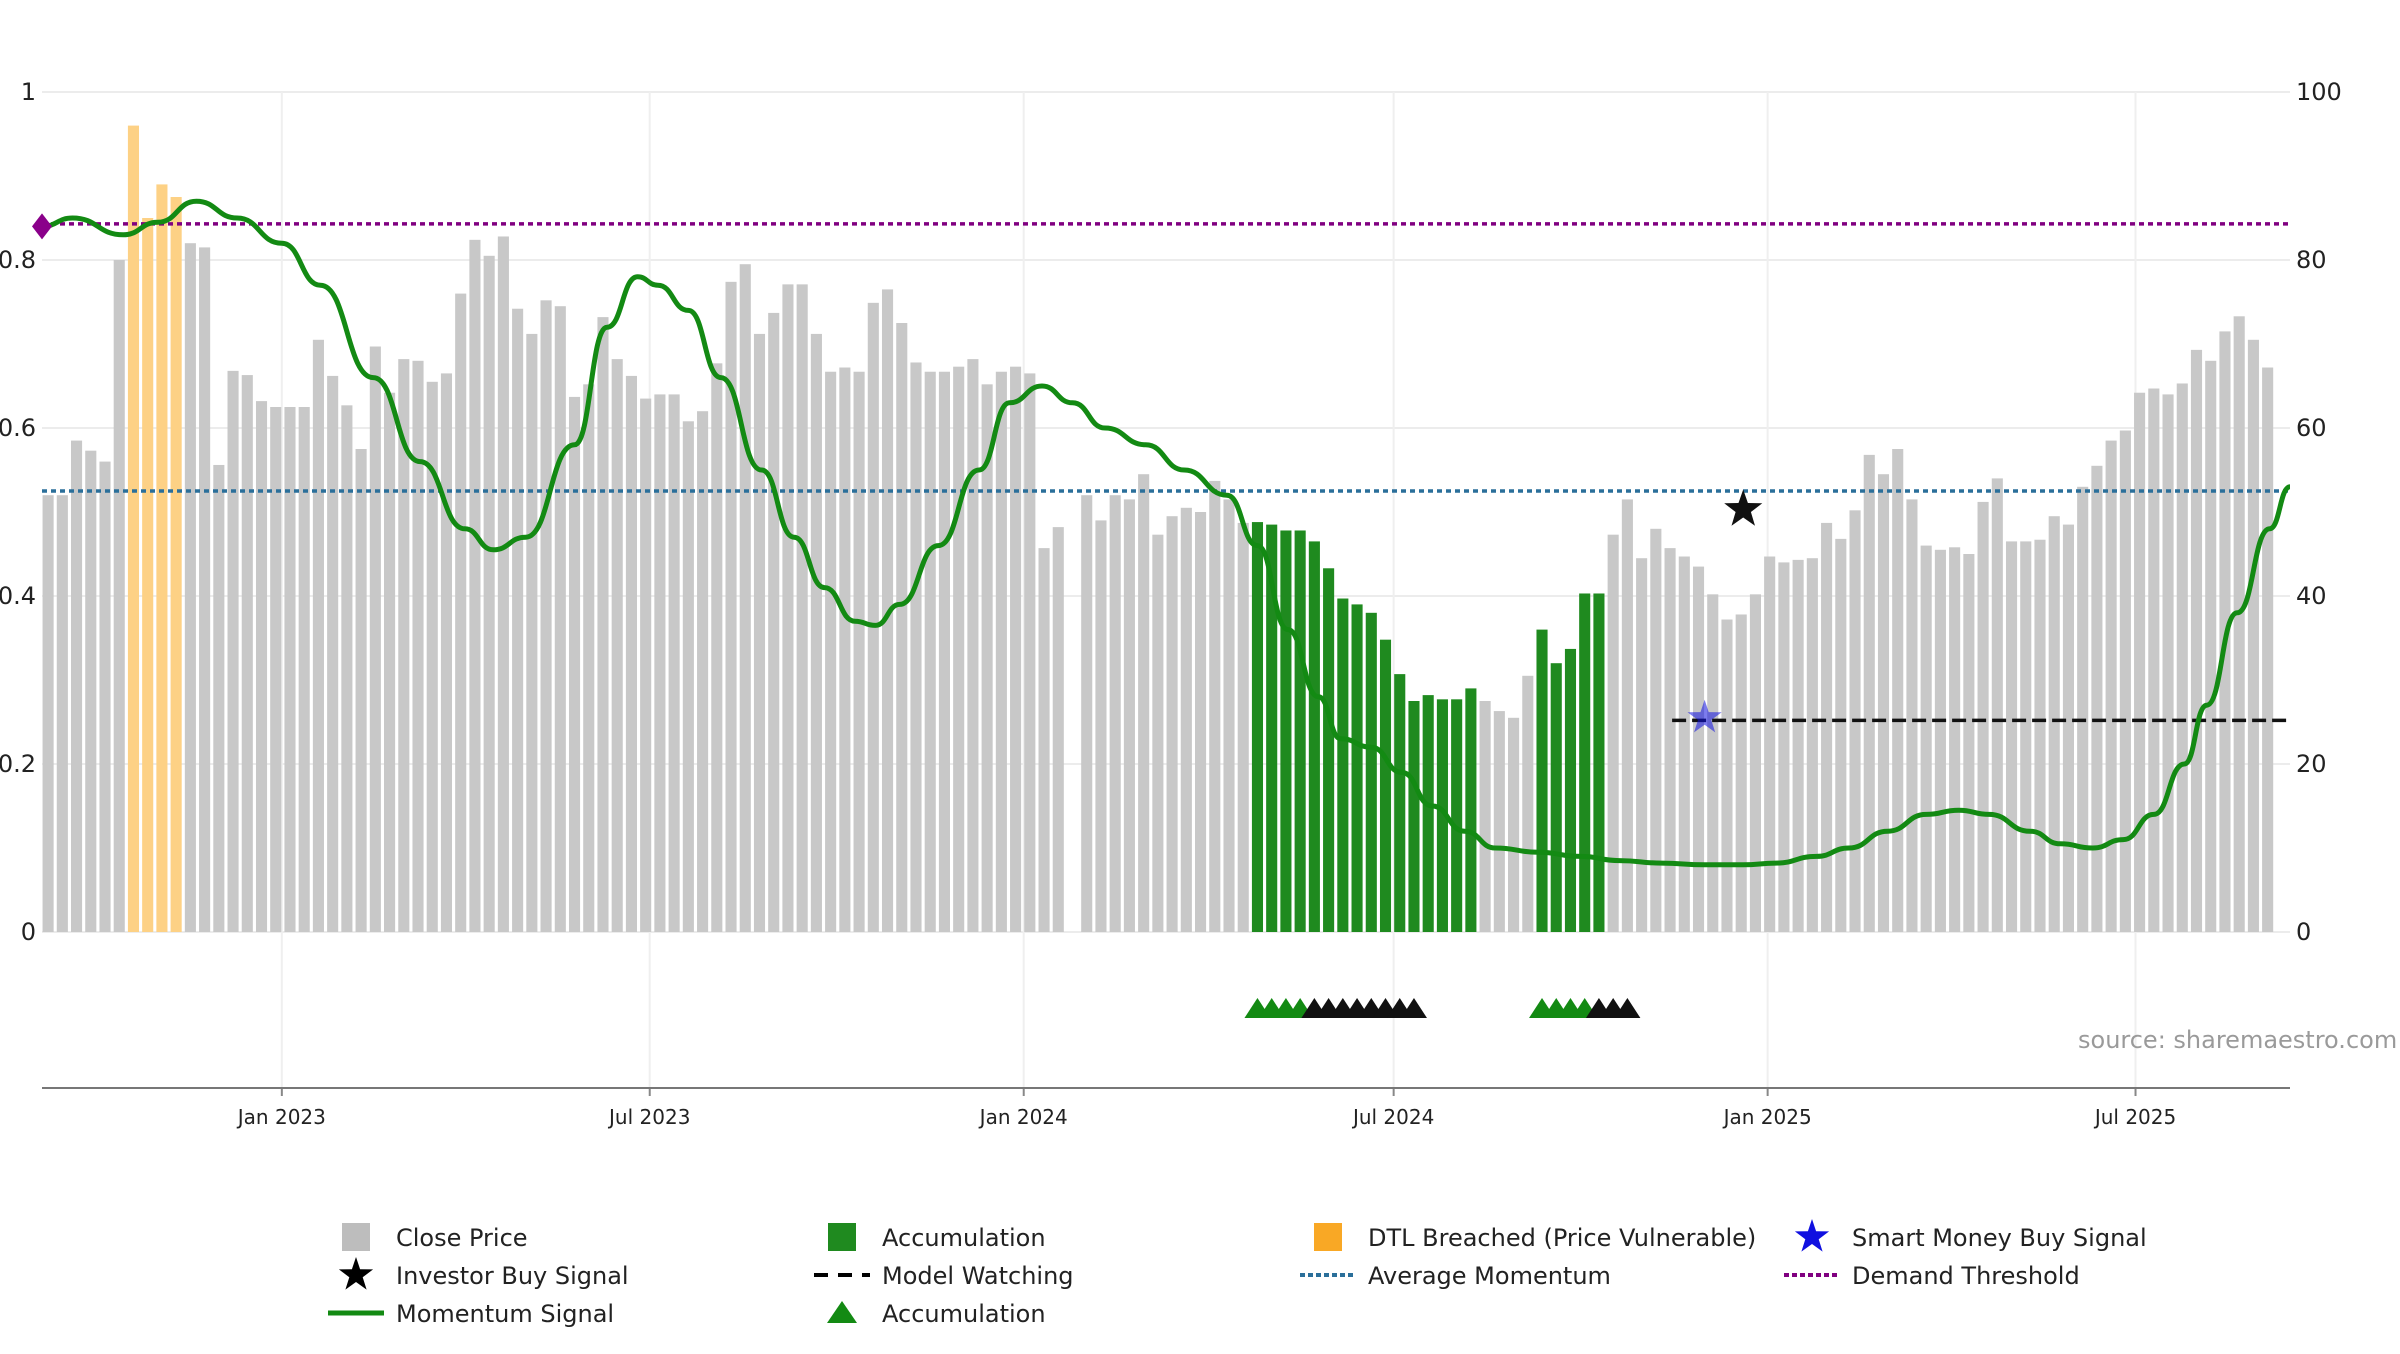 The height and width of the screenshot is (1354, 2400). Describe the element at coordinates (1932, 1276) in the screenshot. I see `legend-item: Demand Threshold` at that location.